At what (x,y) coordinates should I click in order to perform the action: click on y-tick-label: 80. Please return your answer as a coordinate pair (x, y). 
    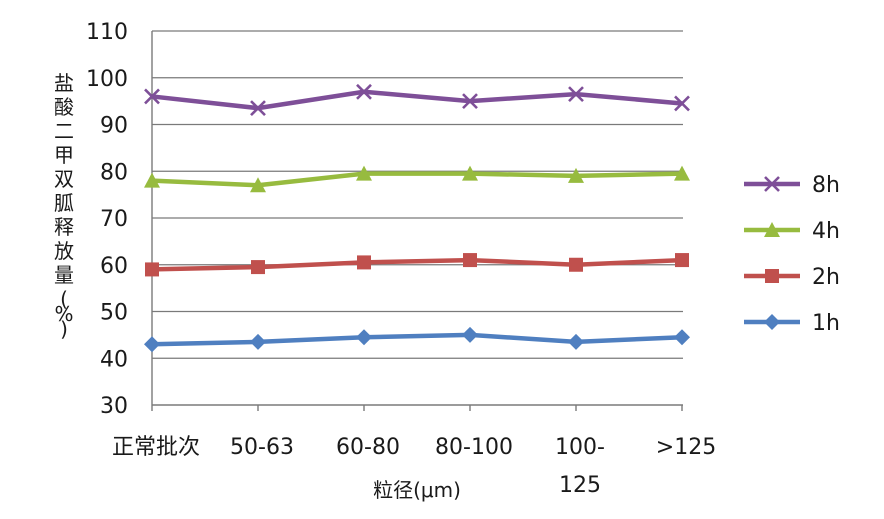
    Looking at the image, I should click on (114, 172).